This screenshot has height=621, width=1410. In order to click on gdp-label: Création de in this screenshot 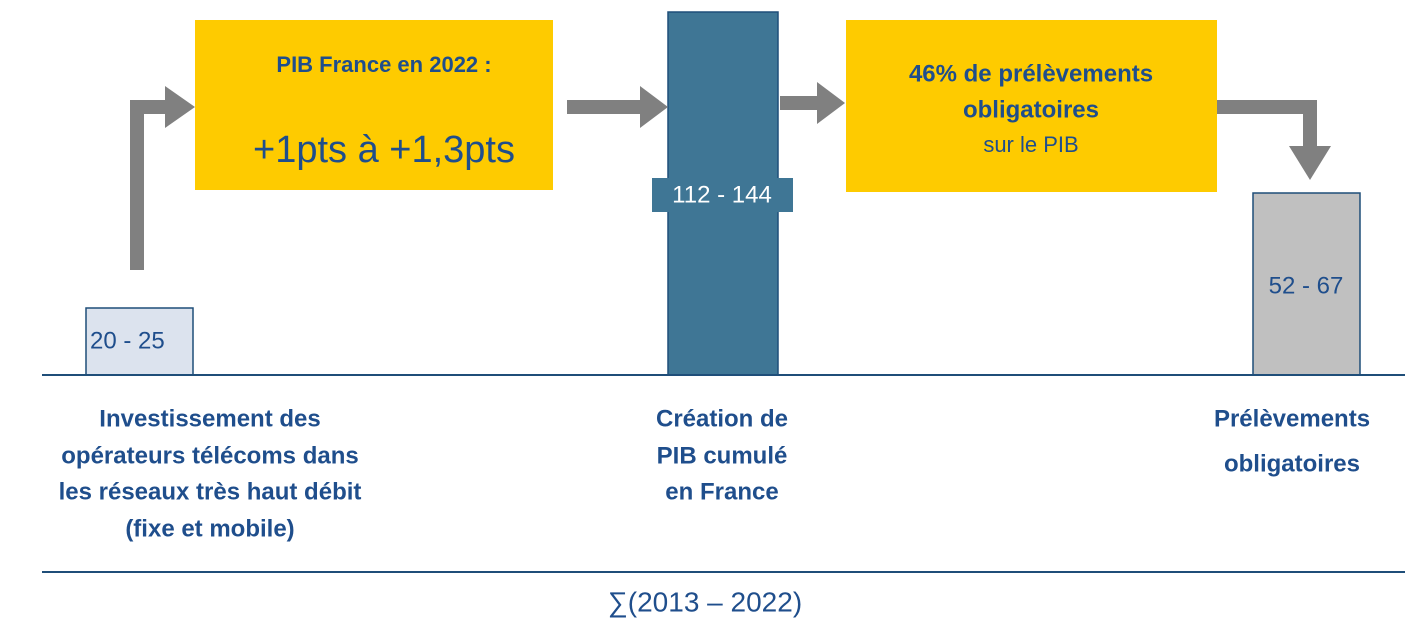, I will do `click(722, 418)`.